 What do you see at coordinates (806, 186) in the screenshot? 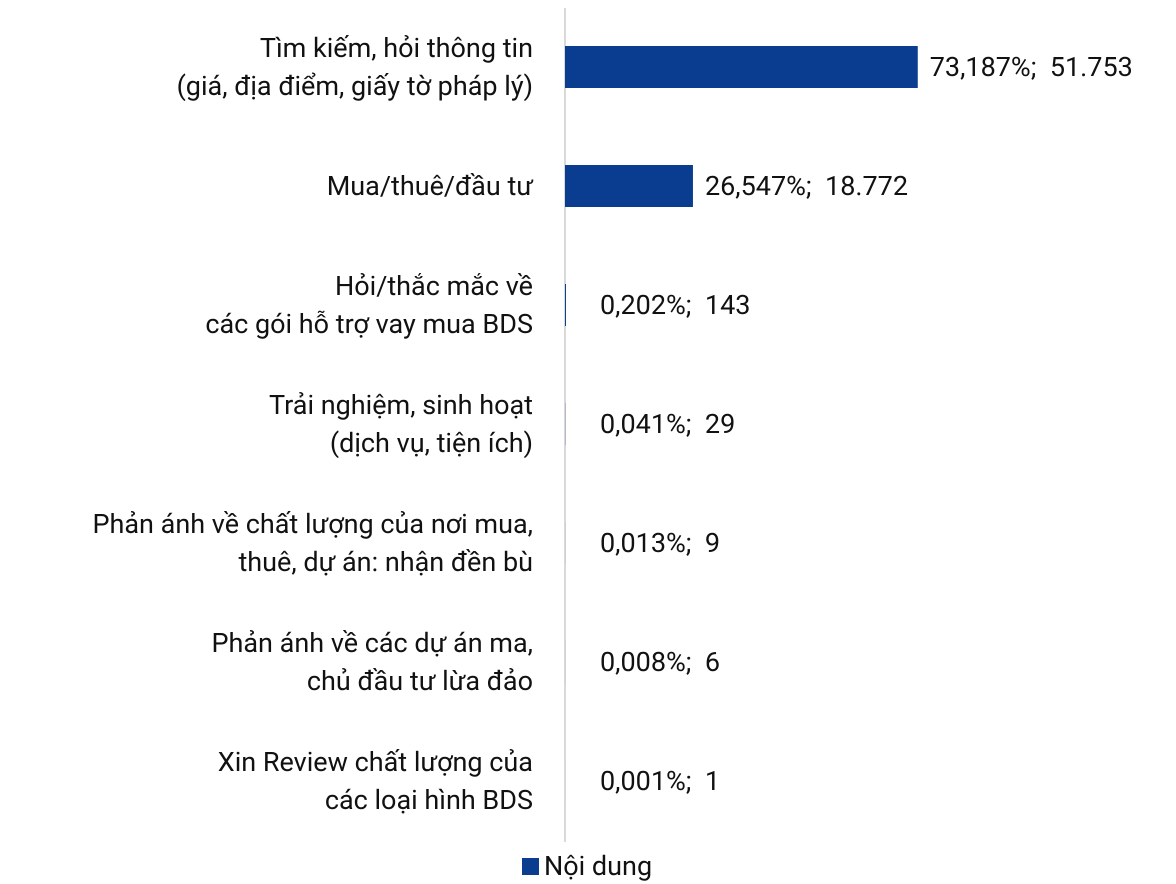
I see `data-label: 26,547%; 18.772` at bounding box center [806, 186].